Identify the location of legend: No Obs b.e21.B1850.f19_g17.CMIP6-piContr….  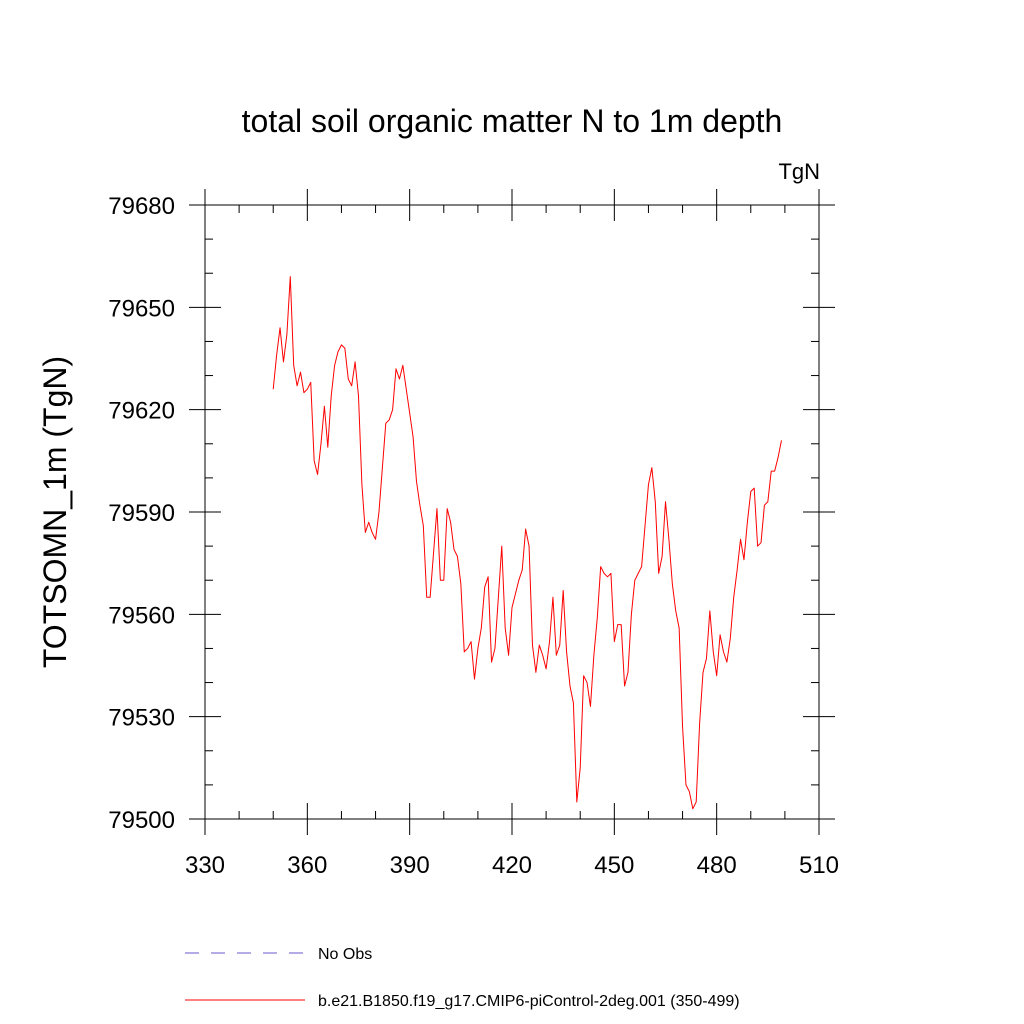
(462, 978).